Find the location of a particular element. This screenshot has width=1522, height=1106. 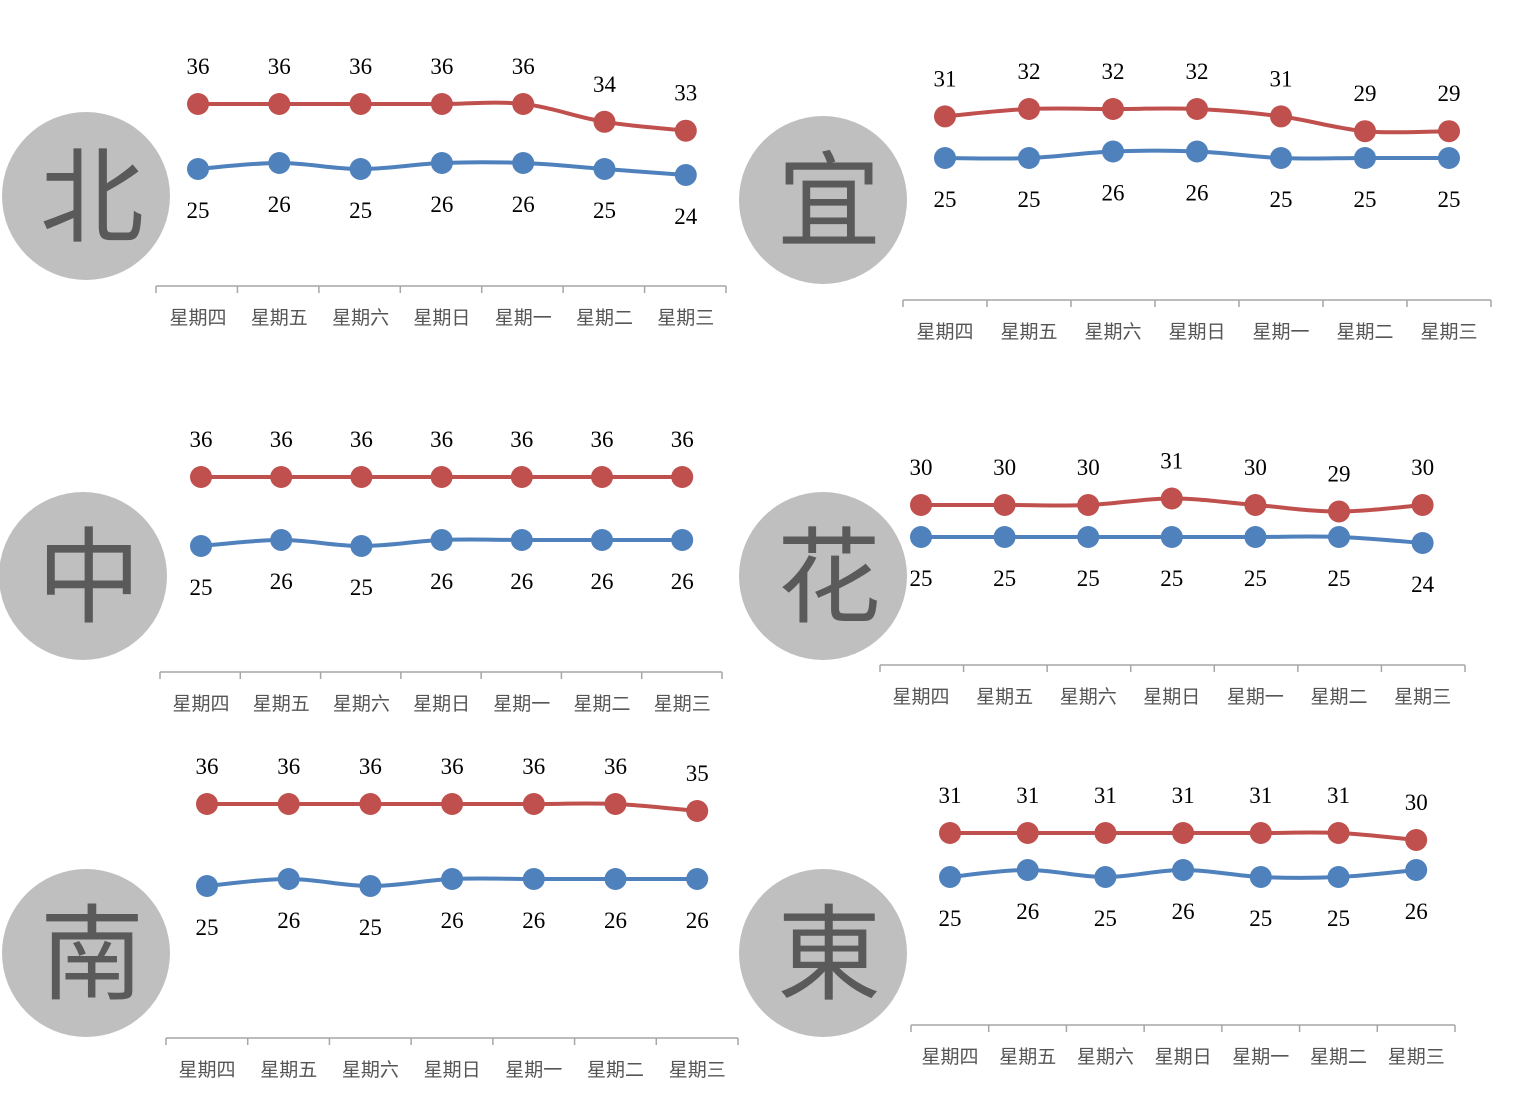

region-label: 南 is located at coordinates (92, 955).